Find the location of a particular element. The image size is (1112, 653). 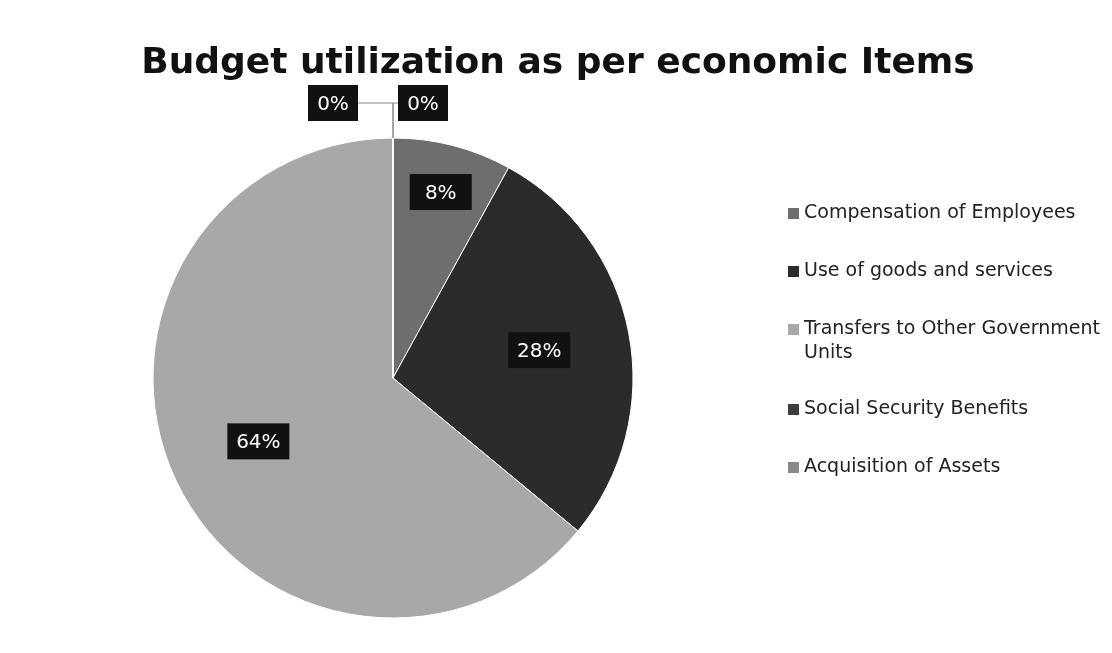

legend-label: Use of goods and services is located at coordinates (928, 269).